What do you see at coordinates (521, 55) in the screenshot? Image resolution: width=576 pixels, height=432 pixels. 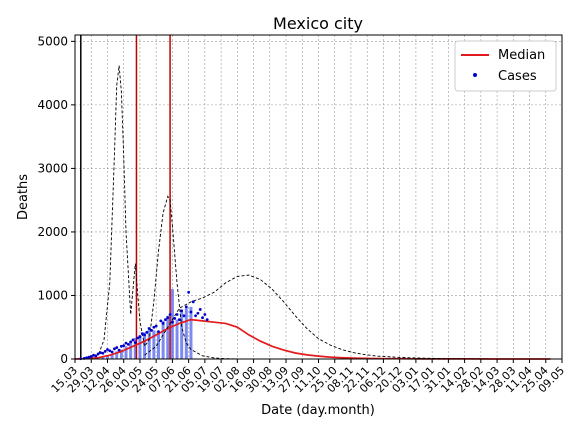 I see `legend-median-label: Median` at bounding box center [521, 55].